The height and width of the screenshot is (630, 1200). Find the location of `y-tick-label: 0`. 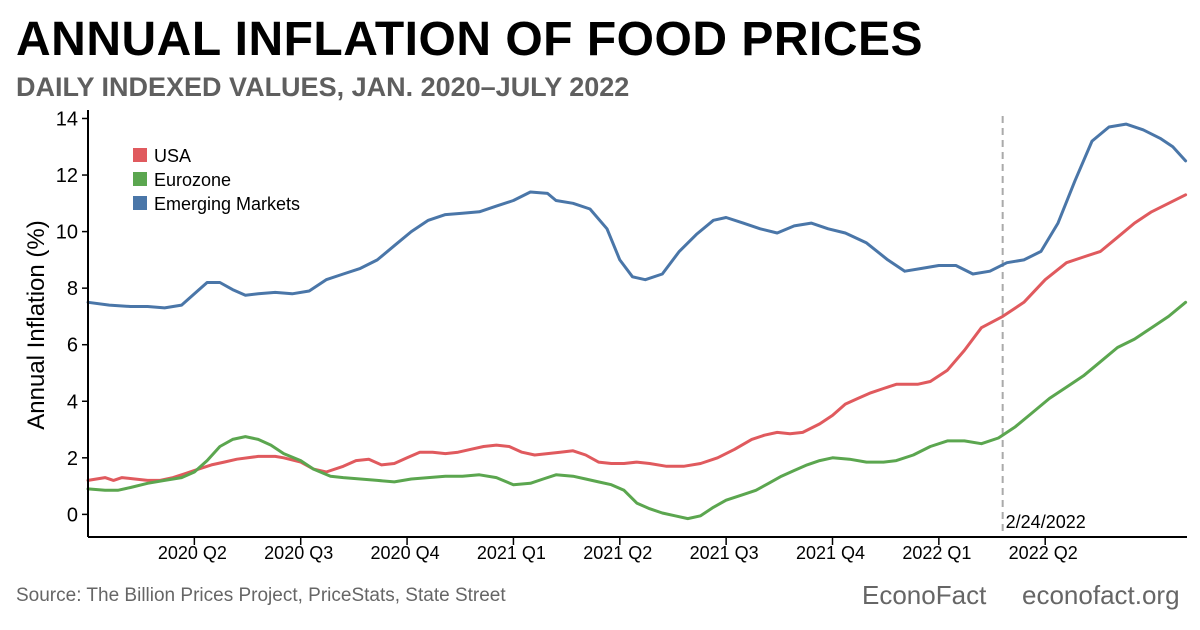

y-tick-label: 0 is located at coordinates (72, 515).